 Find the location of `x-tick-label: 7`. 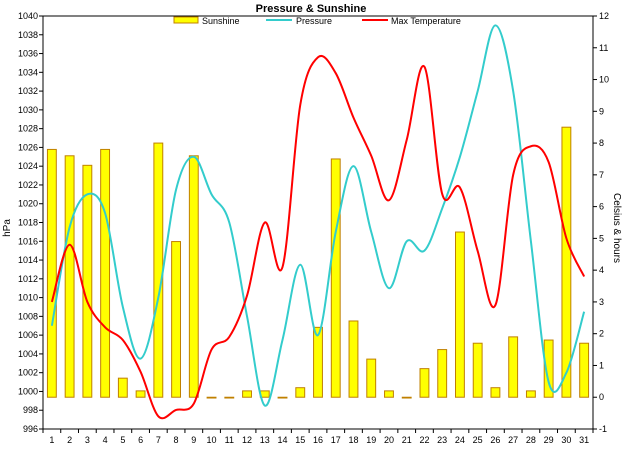

x-tick-label: 7 is located at coordinates (158, 440).